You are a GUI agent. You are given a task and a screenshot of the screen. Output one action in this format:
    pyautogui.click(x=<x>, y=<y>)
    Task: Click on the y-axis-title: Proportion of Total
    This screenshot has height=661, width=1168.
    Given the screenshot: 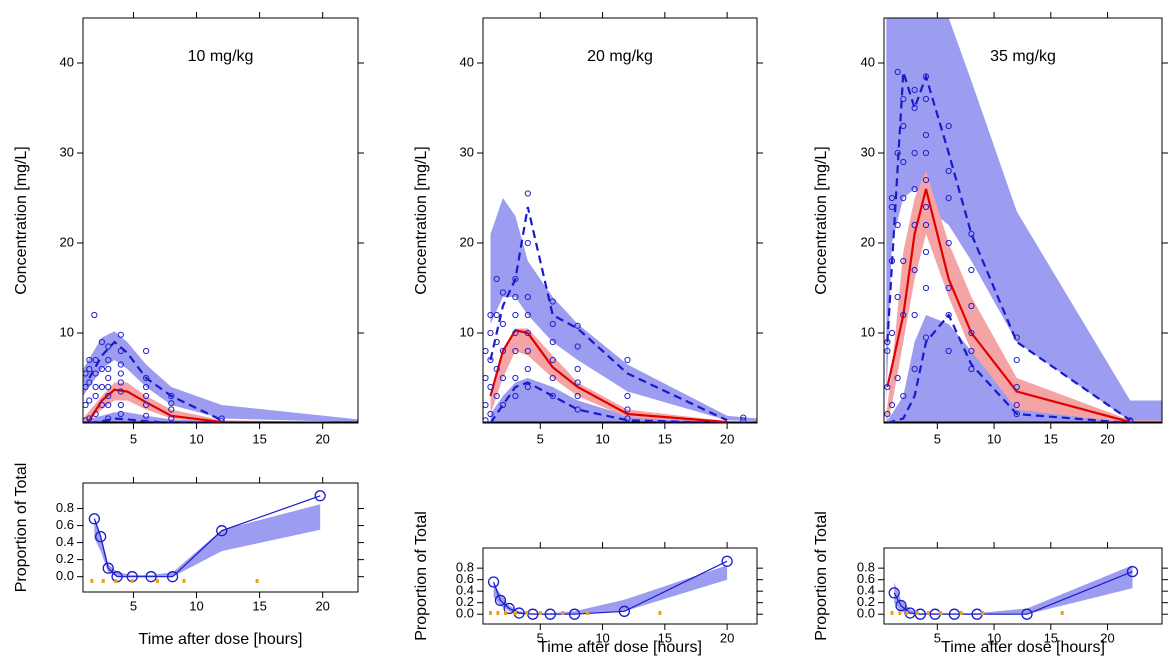 What is the action you would take?
    pyautogui.click(x=821, y=576)
    